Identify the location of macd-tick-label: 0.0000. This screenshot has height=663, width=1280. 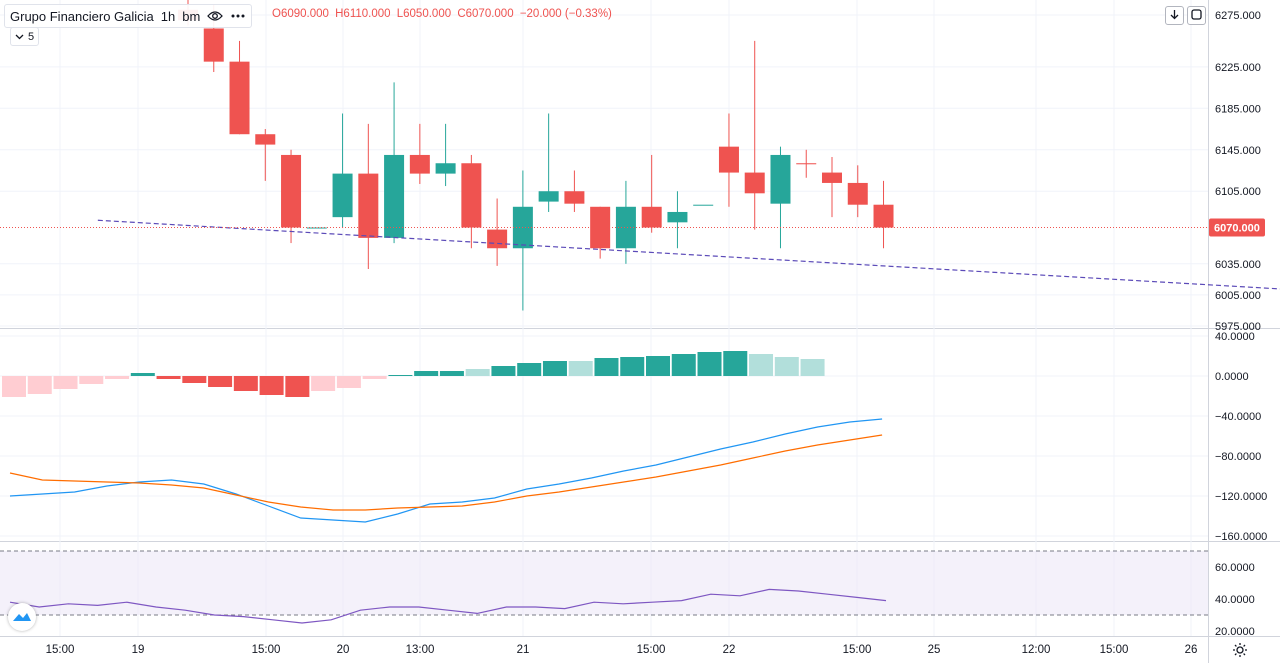
(1232, 377).